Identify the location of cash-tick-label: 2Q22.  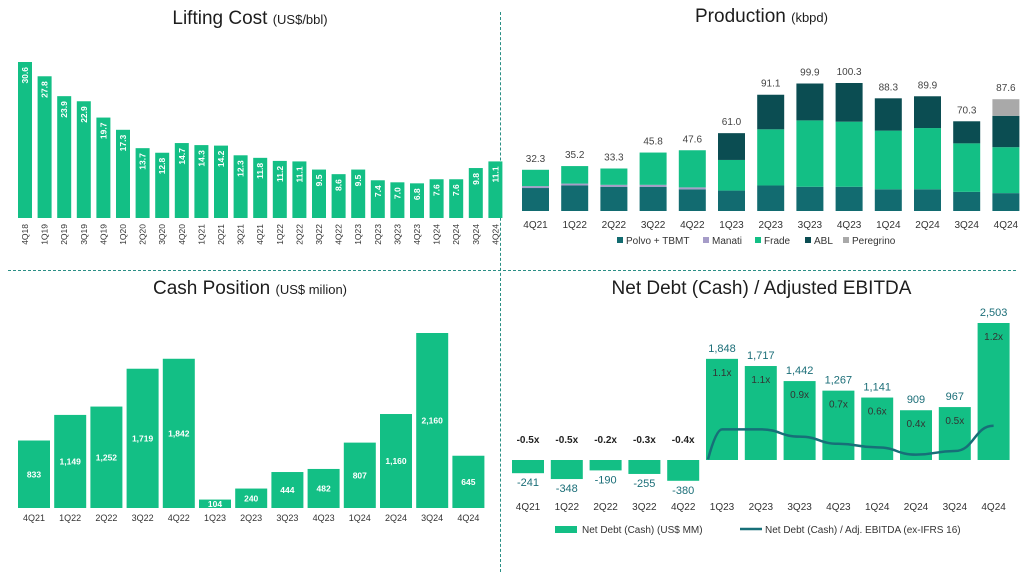
(106, 518).